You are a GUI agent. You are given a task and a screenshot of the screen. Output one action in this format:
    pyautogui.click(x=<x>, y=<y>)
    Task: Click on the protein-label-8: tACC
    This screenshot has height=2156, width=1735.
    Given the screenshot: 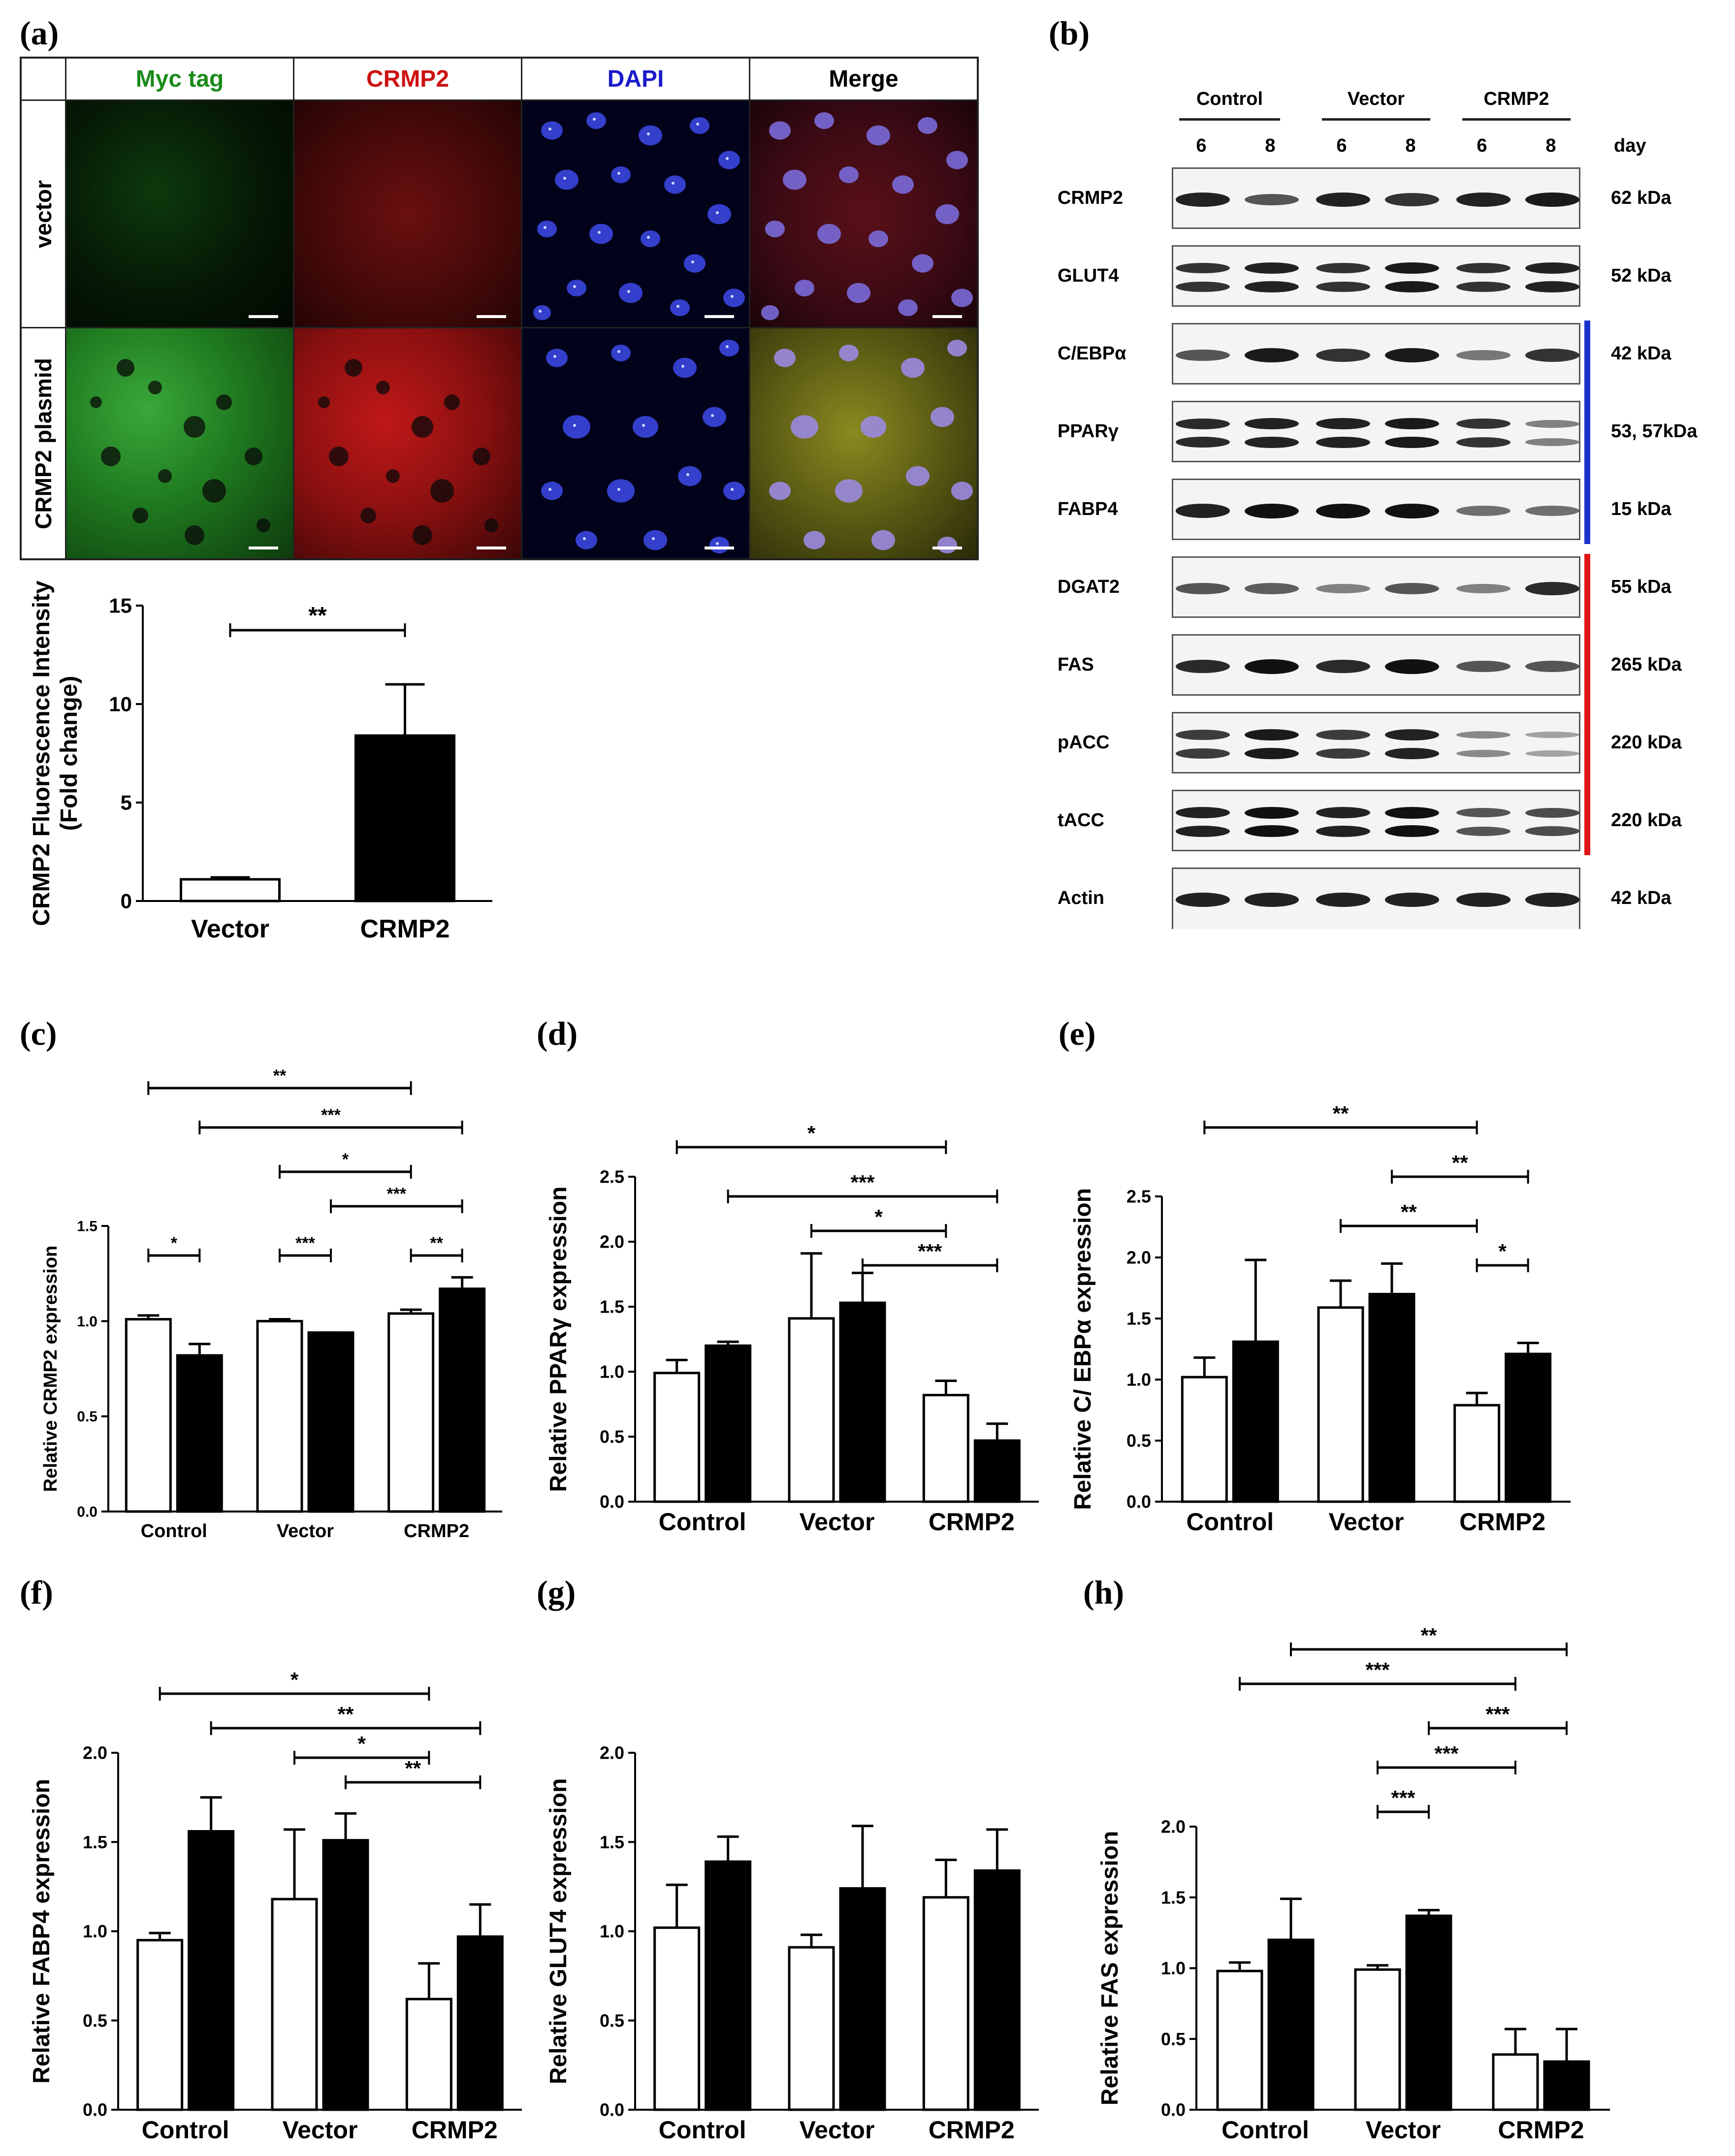 What is the action you would take?
    pyautogui.click(x=1081, y=820)
    